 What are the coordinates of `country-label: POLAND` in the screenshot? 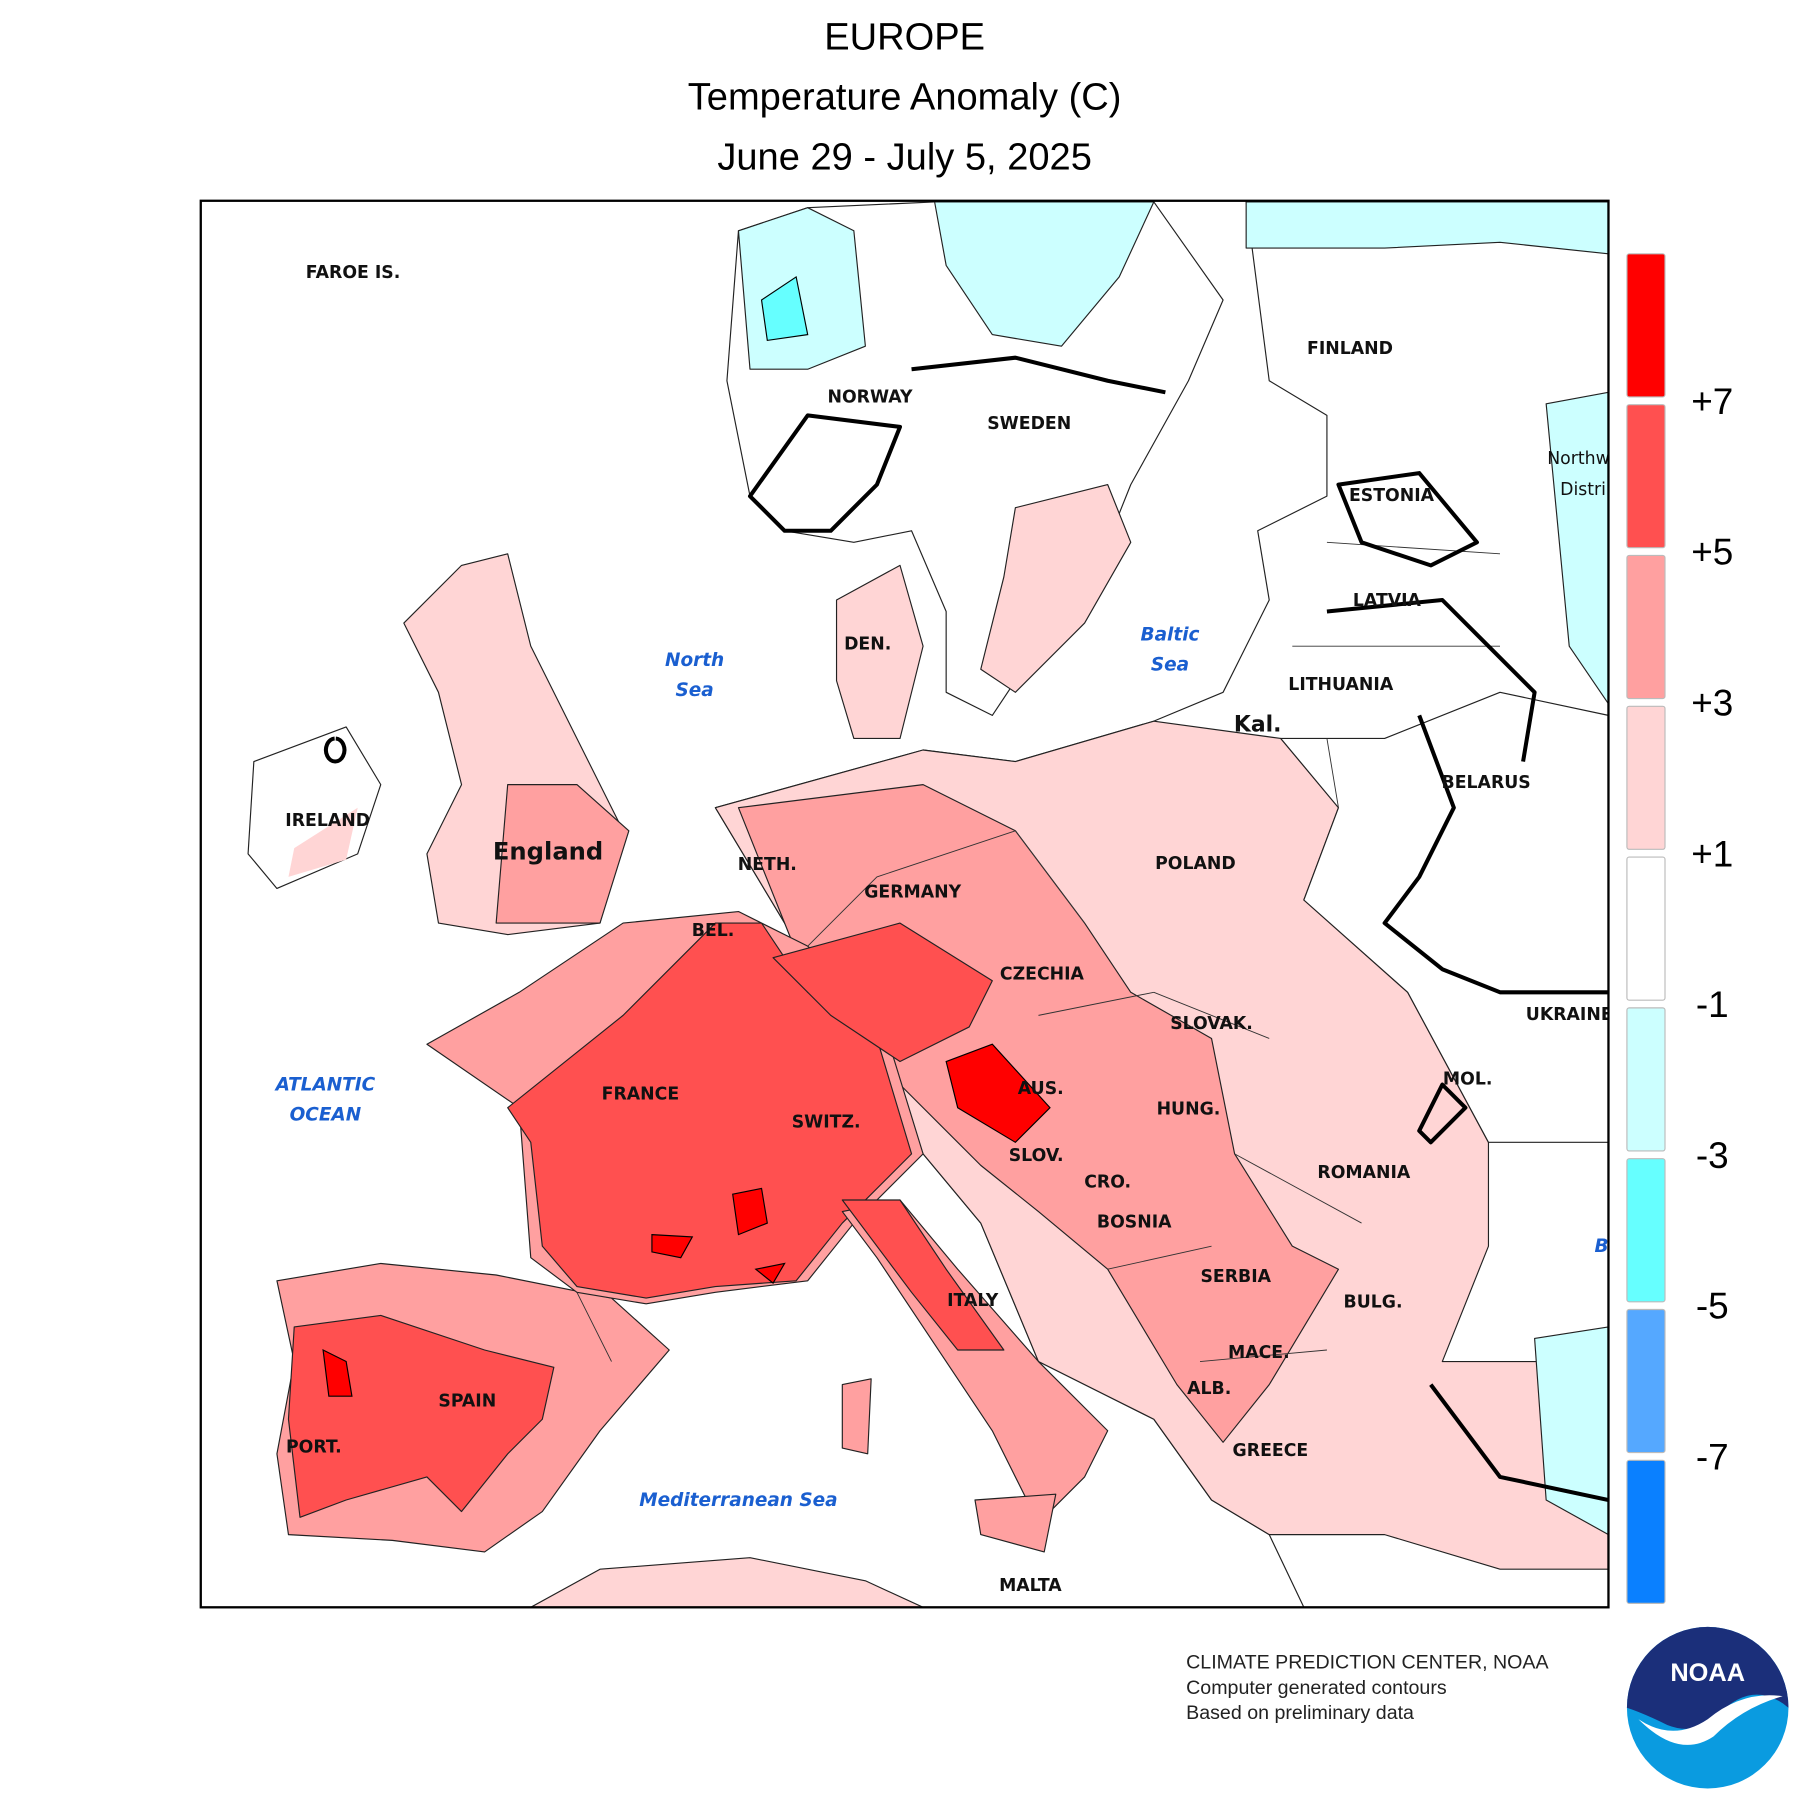 It's located at (1195, 864).